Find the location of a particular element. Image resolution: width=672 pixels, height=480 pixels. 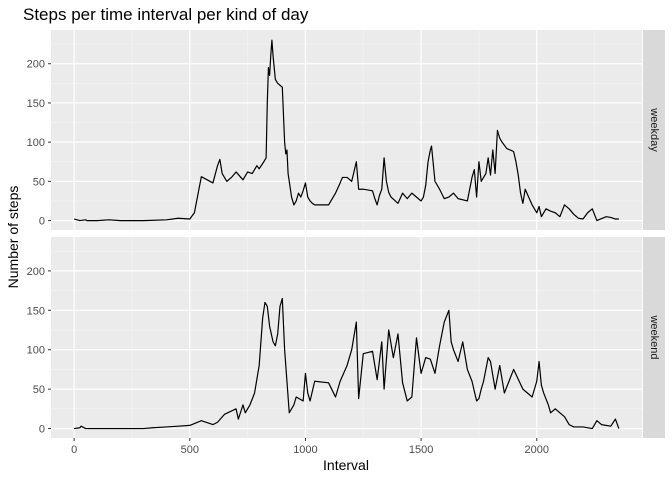

x-tick-label: 1500 is located at coordinates (421, 450).